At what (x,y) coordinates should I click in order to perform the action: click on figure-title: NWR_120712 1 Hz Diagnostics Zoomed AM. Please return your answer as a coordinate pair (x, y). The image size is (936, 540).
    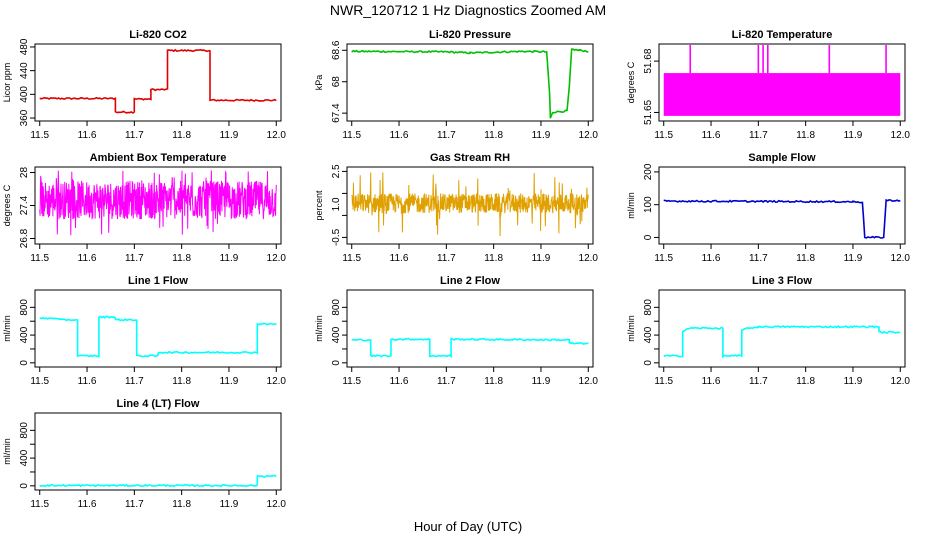
    Looking at the image, I should click on (468, 10).